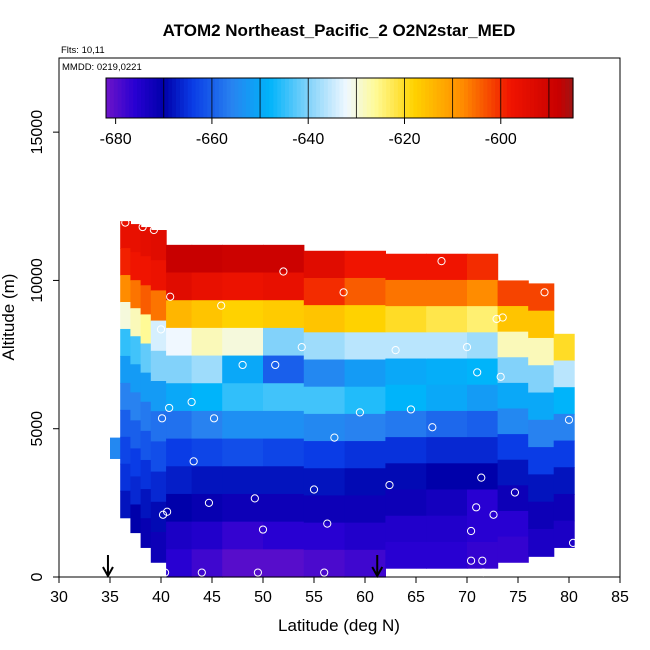  Describe the element at coordinates (365, 597) in the screenshot. I see `x-tick-label: 60` at that location.